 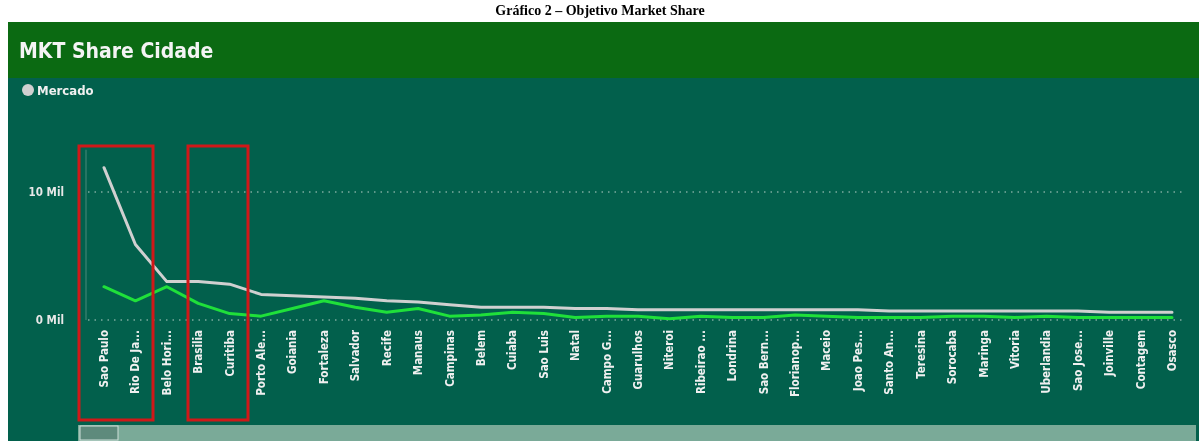 I want to click on y-tick-label: 10 Mil, so click(x=46, y=192).